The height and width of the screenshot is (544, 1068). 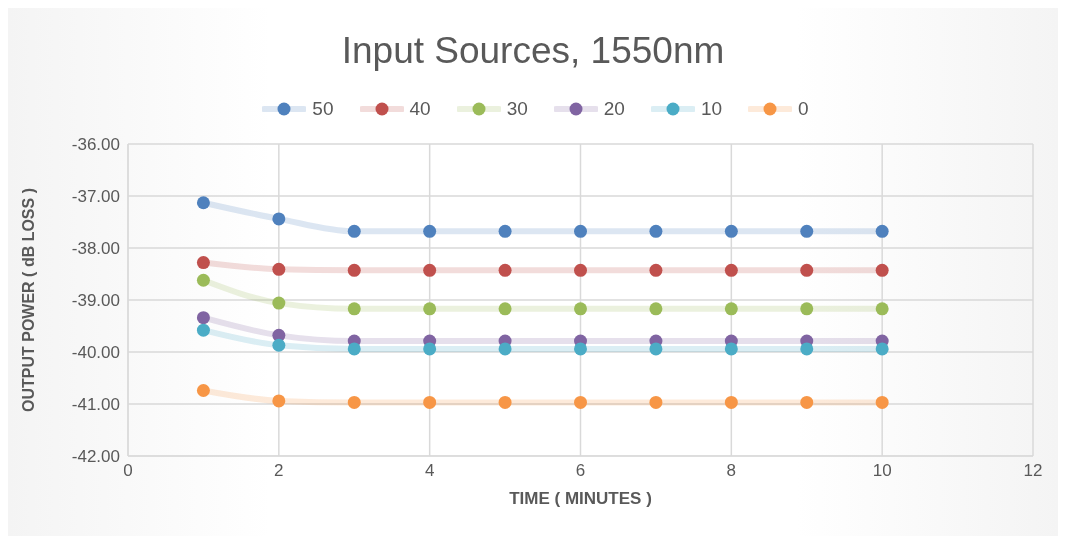 I want to click on legend-label: 50, so click(x=323, y=109).